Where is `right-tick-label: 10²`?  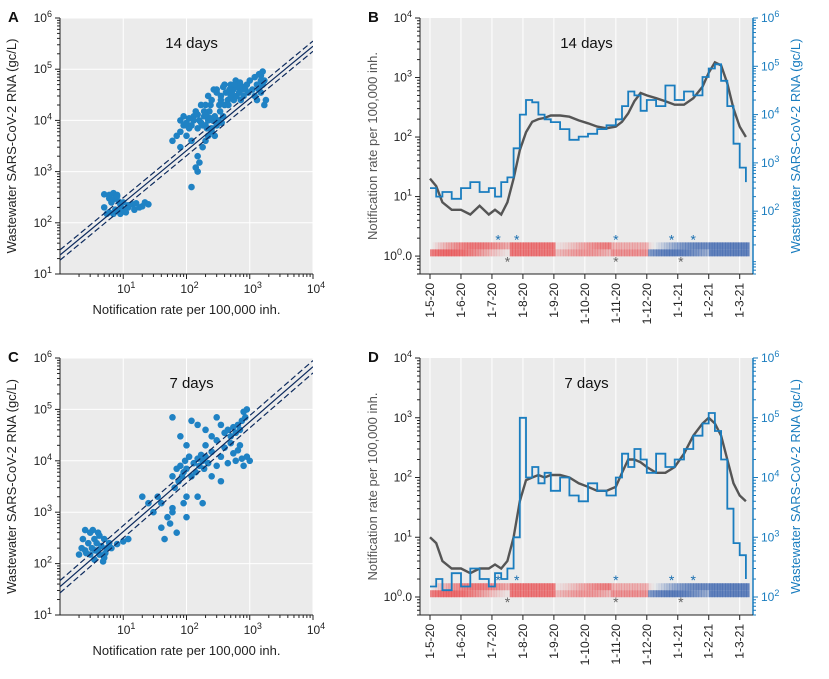 right-tick-label: 10² is located at coordinates (770, 210).